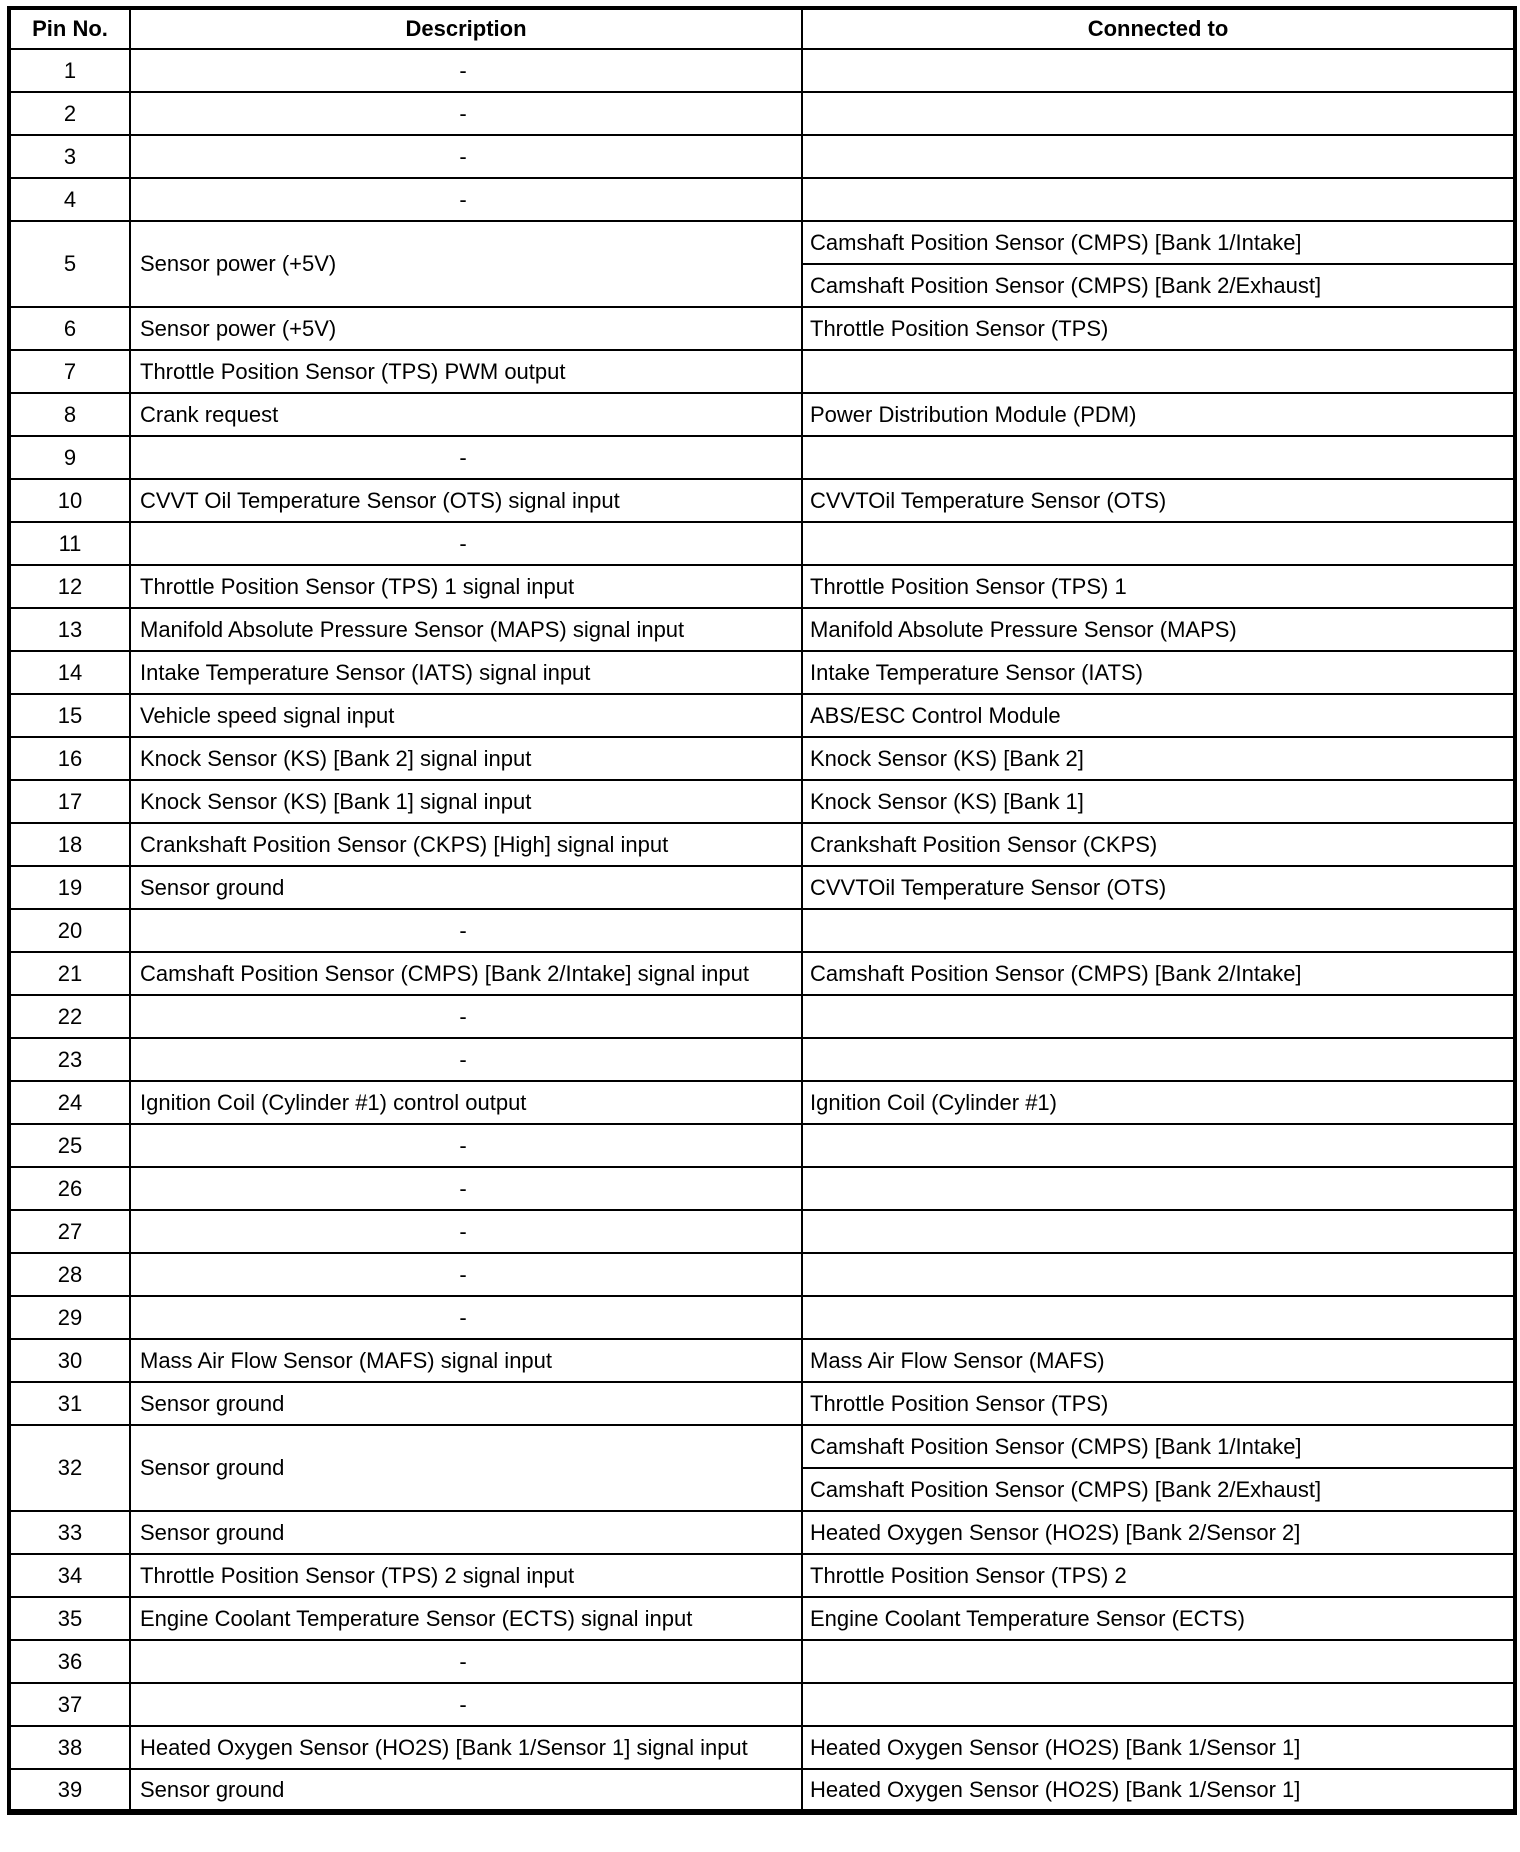  I want to click on pin-cell: 26, so click(69, 1188).